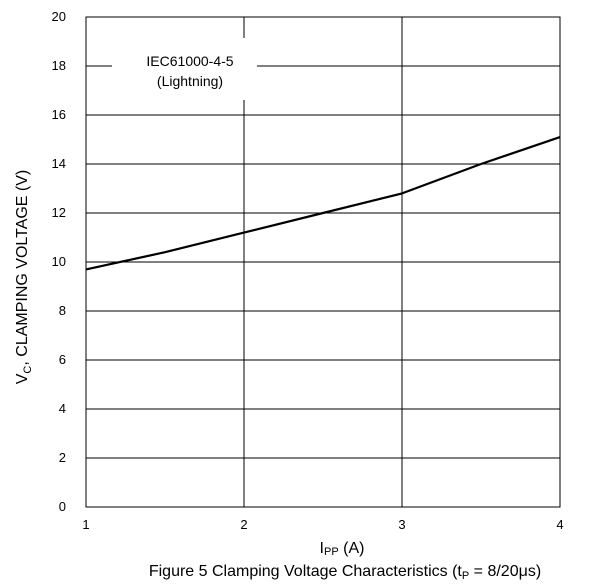 The image size is (602, 585). What do you see at coordinates (190, 81) in the screenshot?
I see `annotation-line-2: (Lightning)` at bounding box center [190, 81].